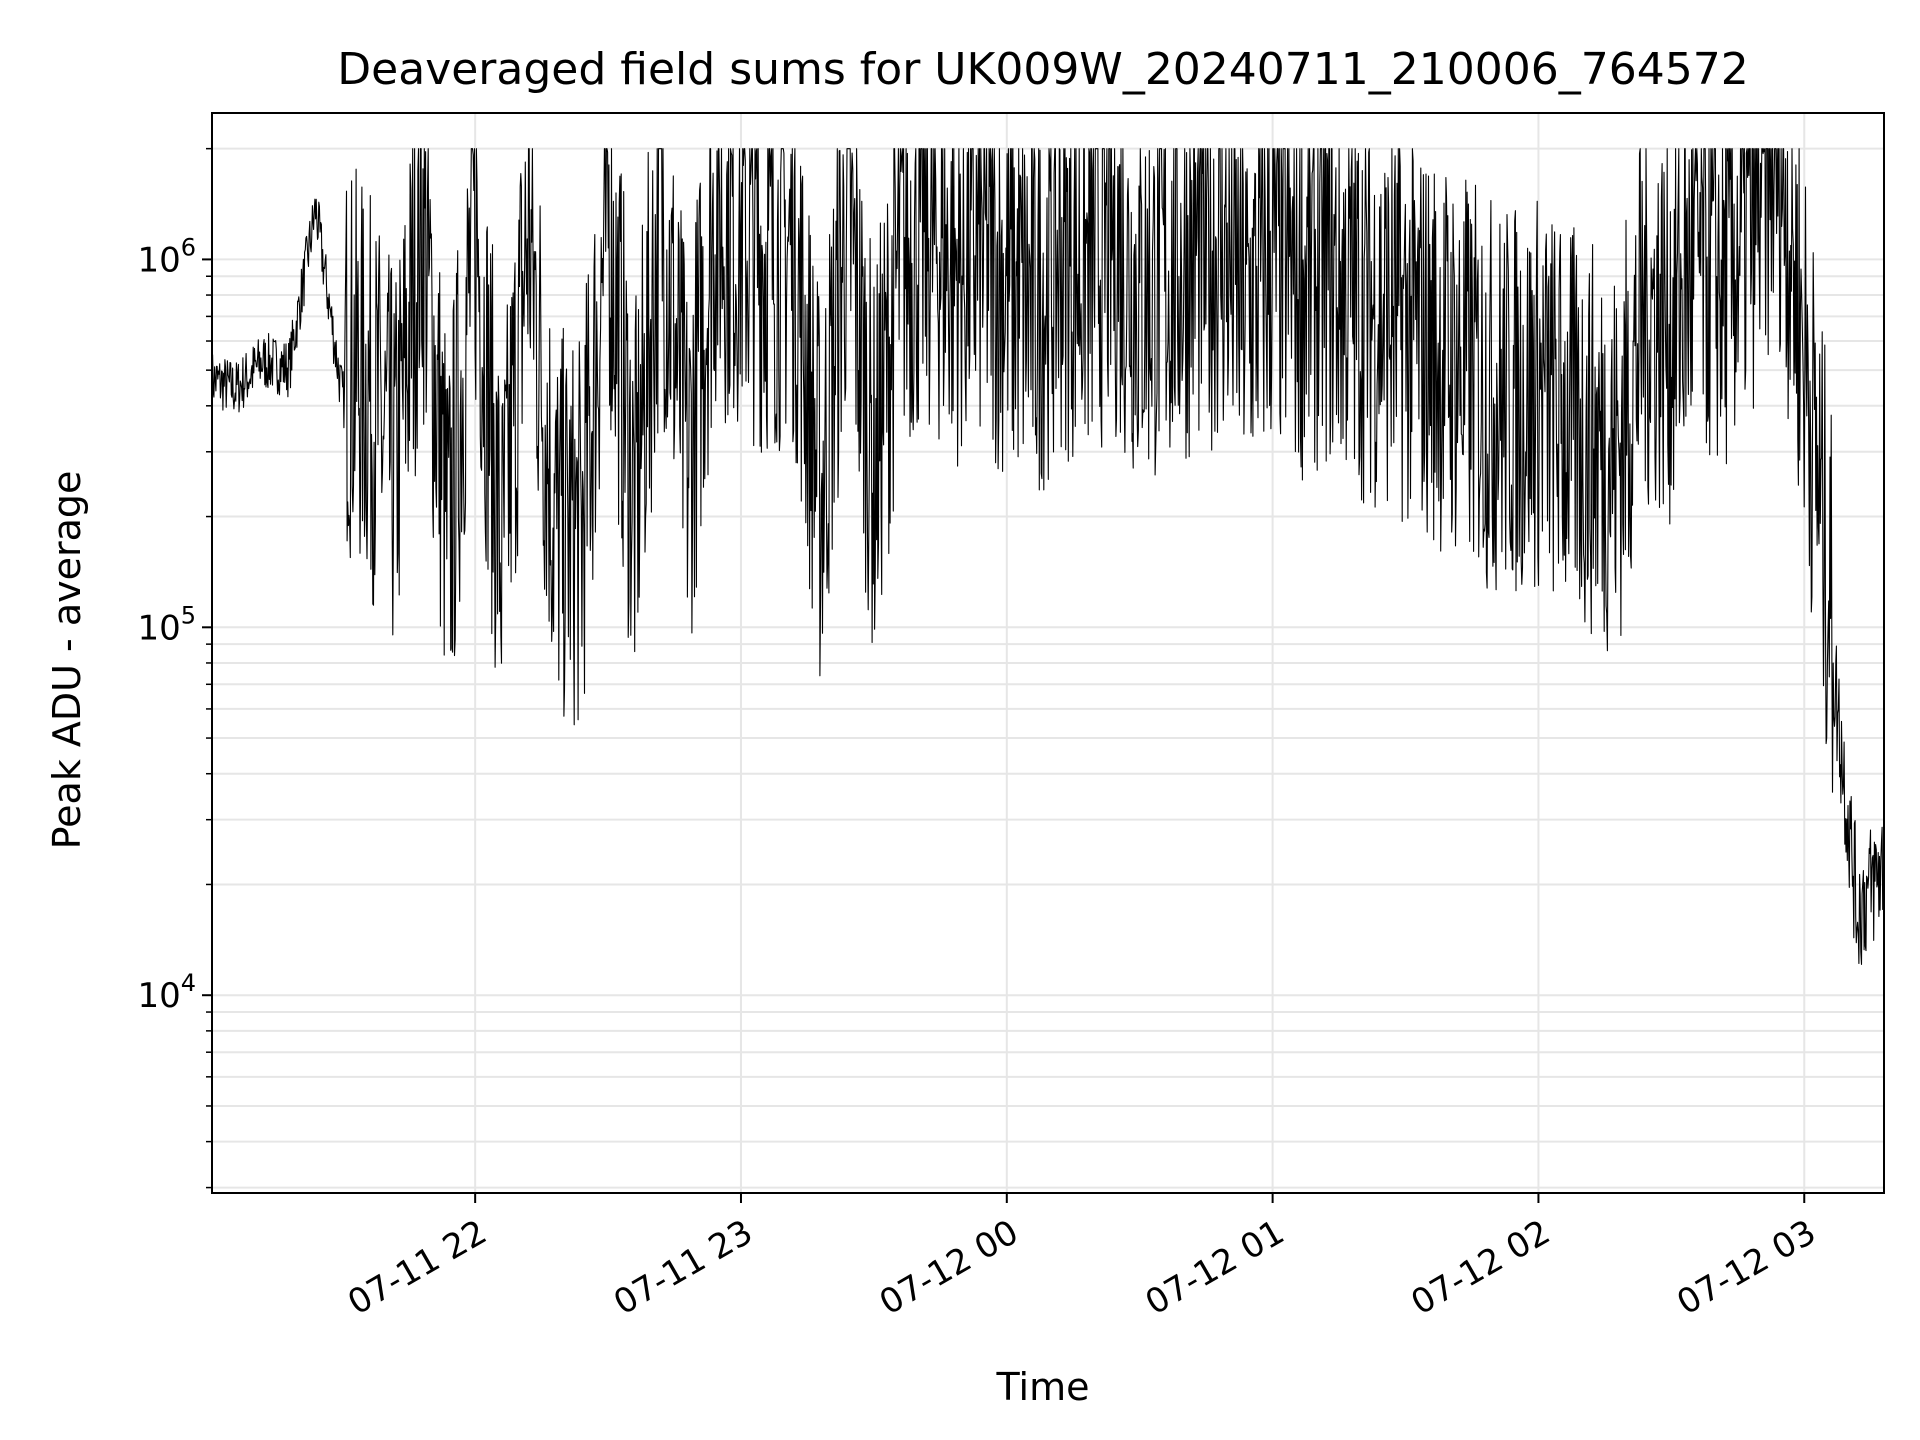 Image resolution: width=1920 pixels, height=1440 pixels. I want to click on y-tick-exponent: 5, so click(188, 615).